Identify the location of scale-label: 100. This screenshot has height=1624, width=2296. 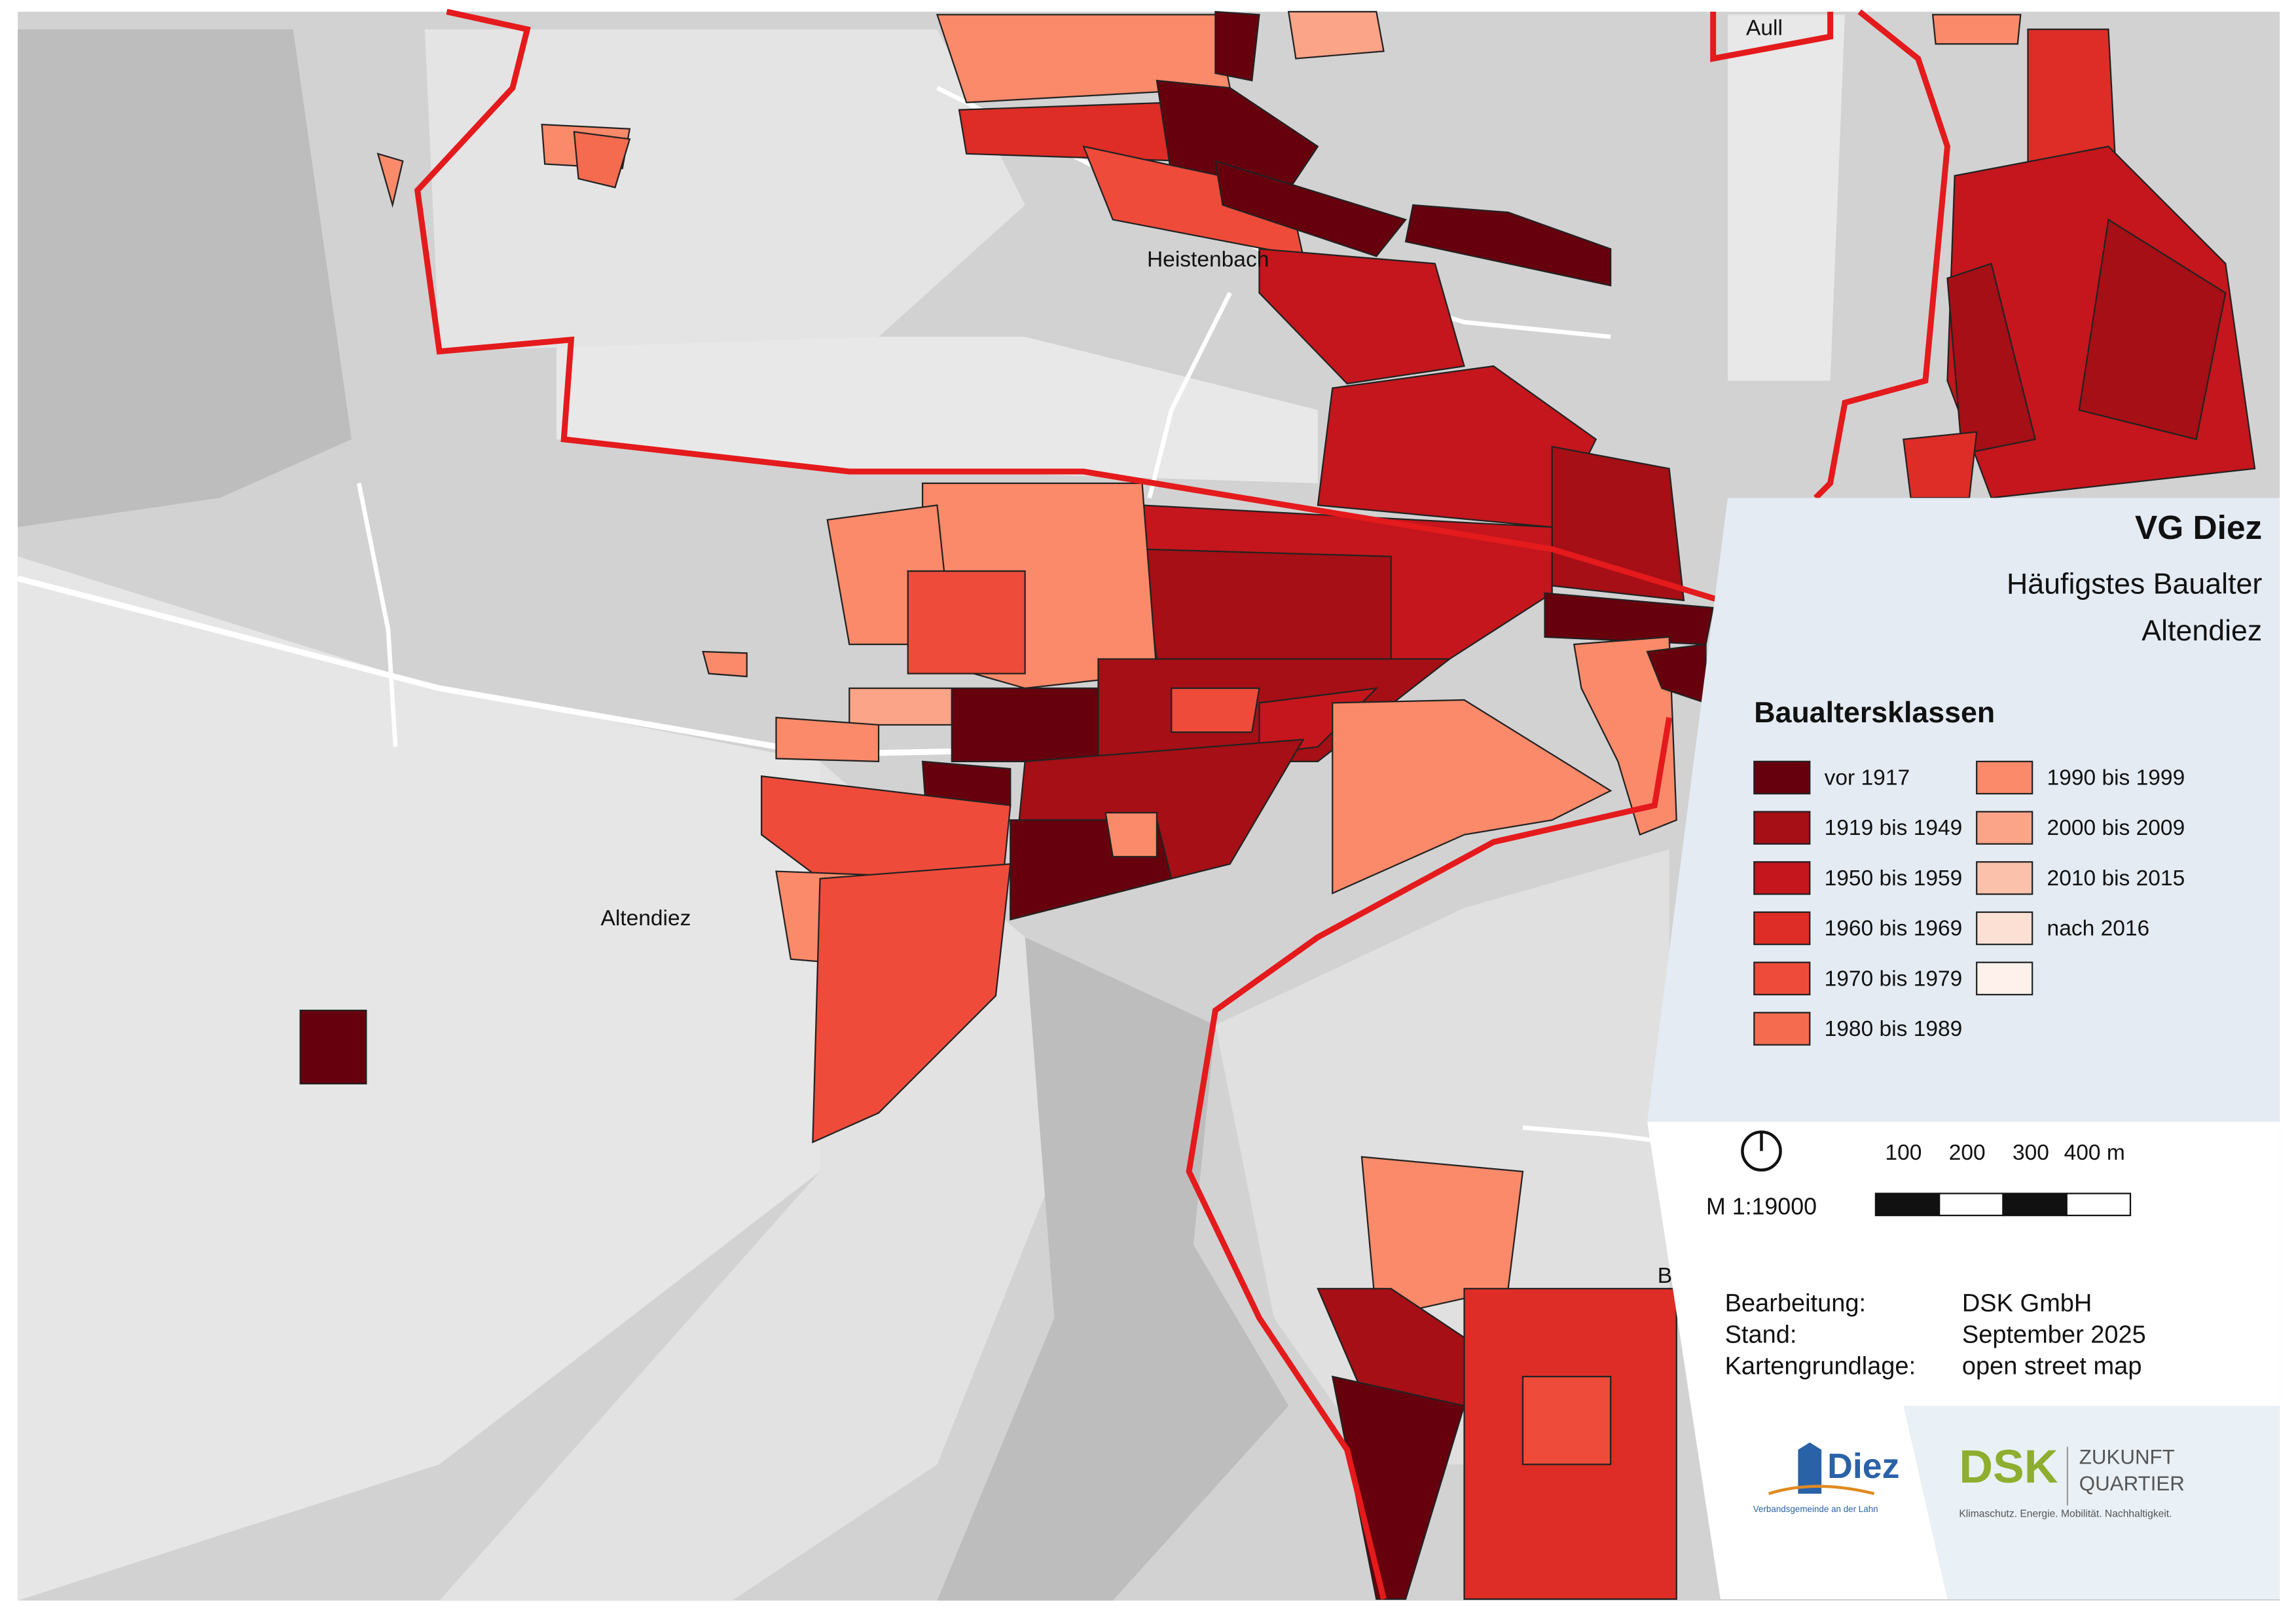
(1903, 1153).